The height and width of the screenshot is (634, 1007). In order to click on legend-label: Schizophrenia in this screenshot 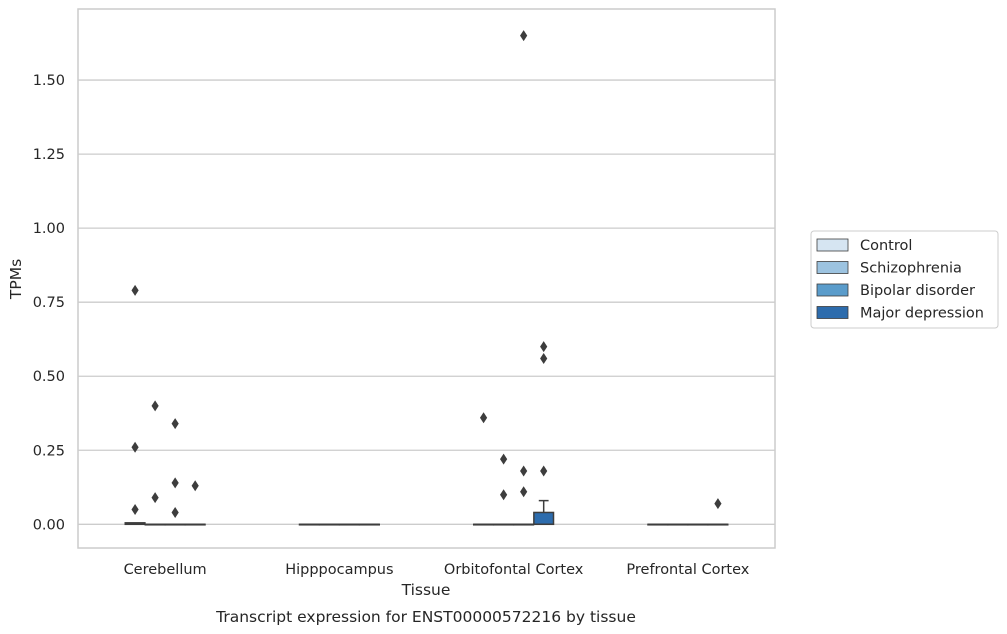, I will do `click(911, 269)`.